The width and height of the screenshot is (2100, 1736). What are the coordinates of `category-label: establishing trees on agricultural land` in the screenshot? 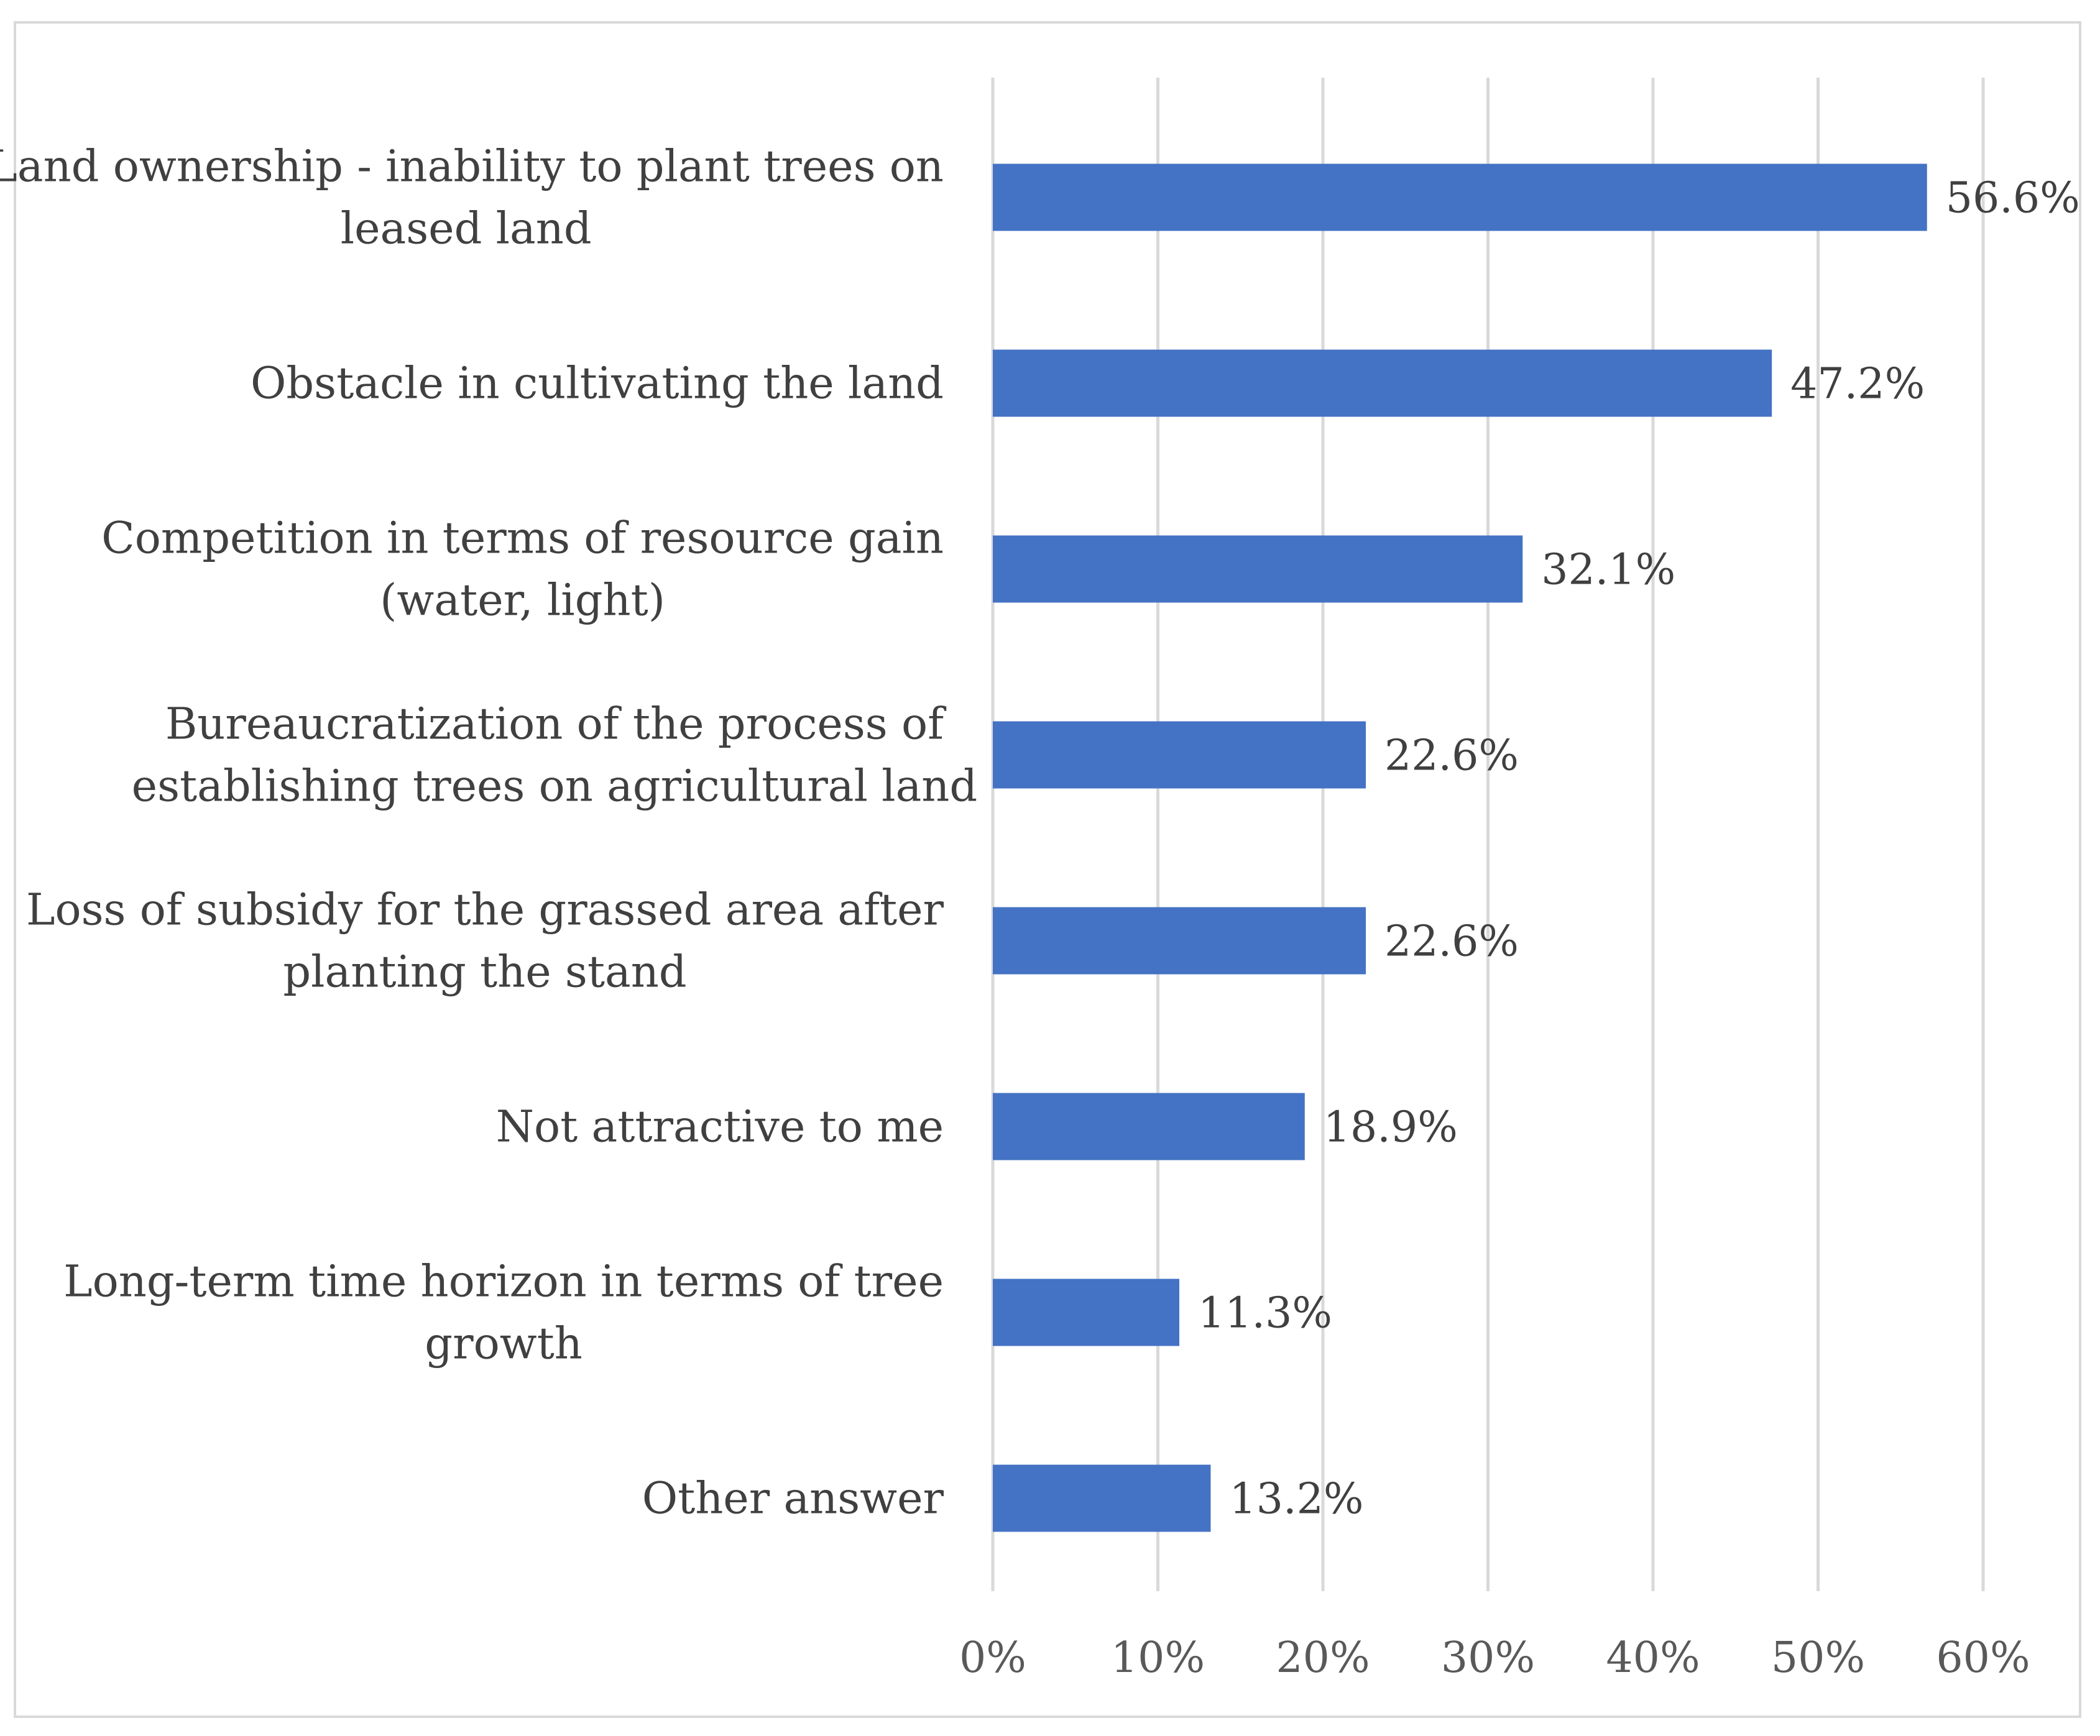 It's located at (555, 786).